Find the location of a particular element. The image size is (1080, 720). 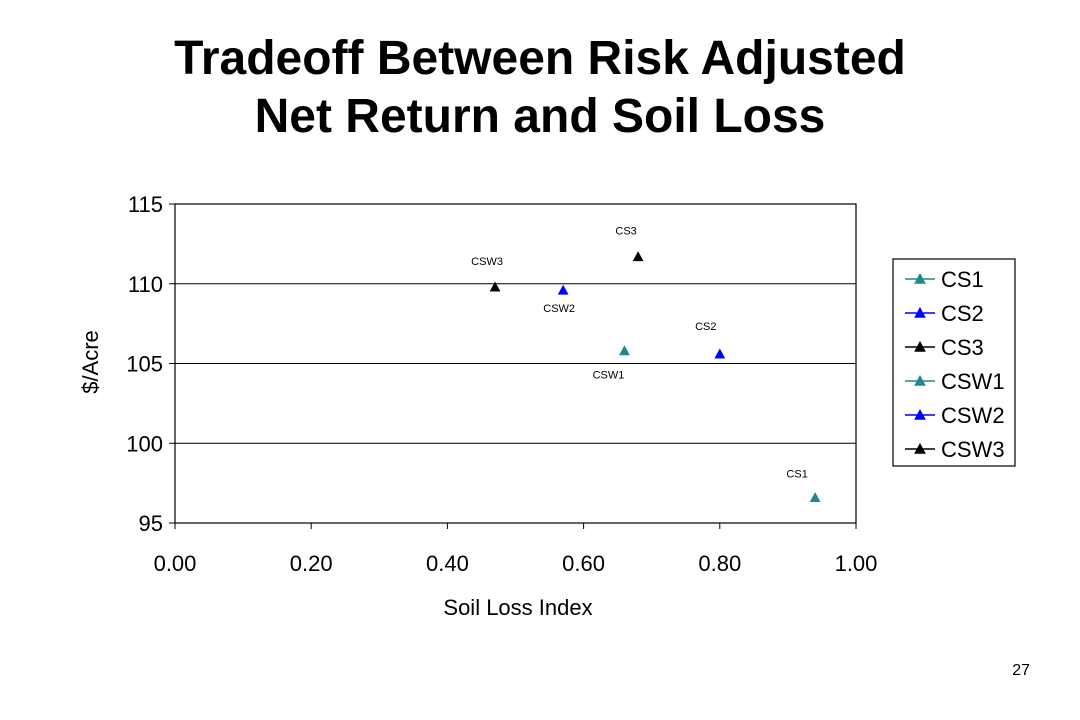

slide-title-line-2: Net Return and Soil Loss is located at coordinates (540, 116).